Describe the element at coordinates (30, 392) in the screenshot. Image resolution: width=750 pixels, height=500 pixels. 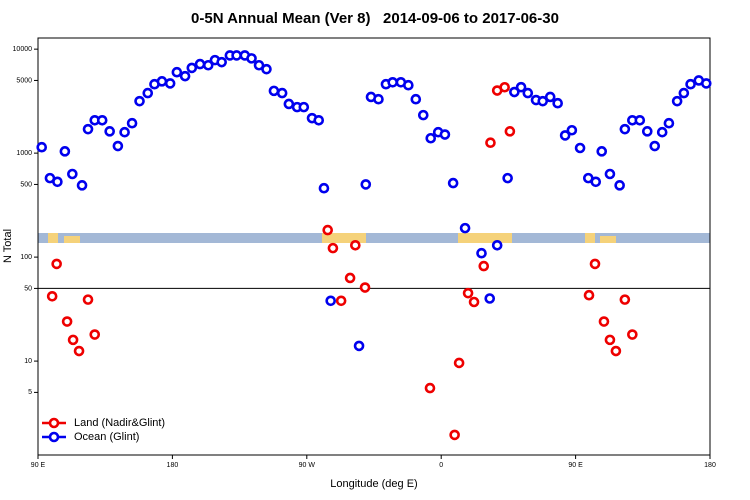
I see `y-tick-label: 5` at that location.